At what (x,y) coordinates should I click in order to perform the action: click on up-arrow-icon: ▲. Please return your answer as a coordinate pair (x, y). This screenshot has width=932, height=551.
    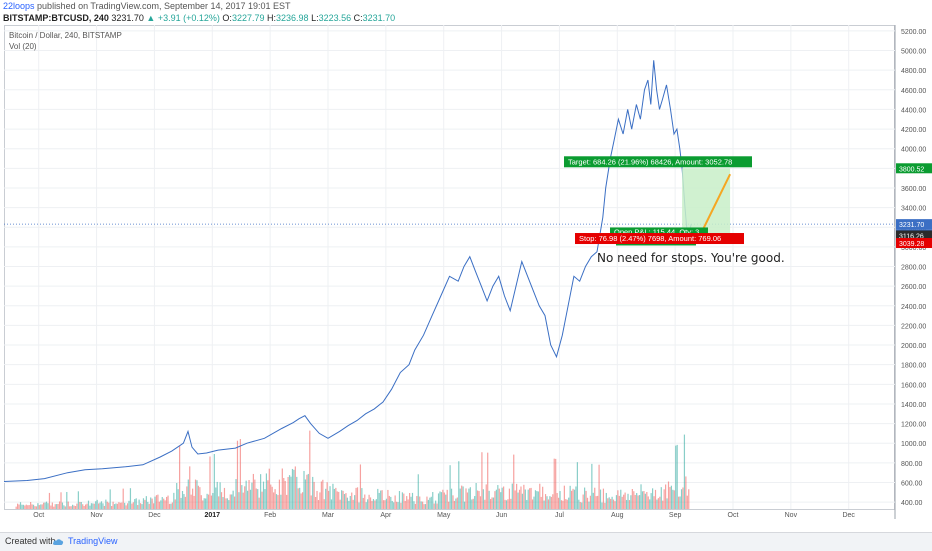
    Looking at the image, I should click on (151, 18).